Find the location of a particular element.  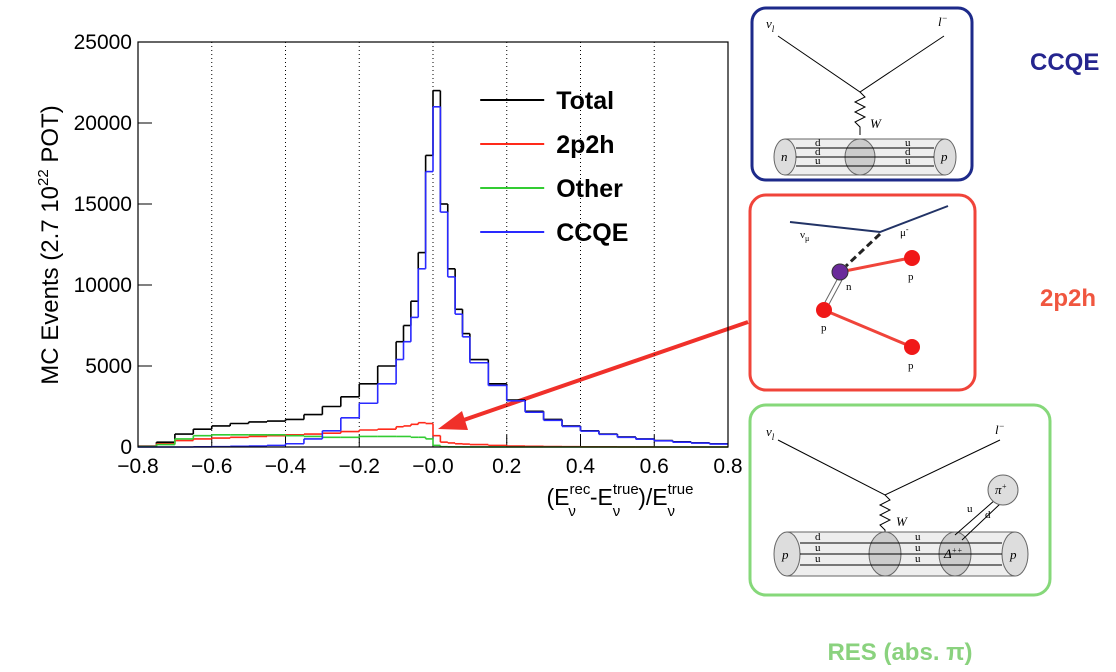

t: Δ is located at coordinates (947, 553).